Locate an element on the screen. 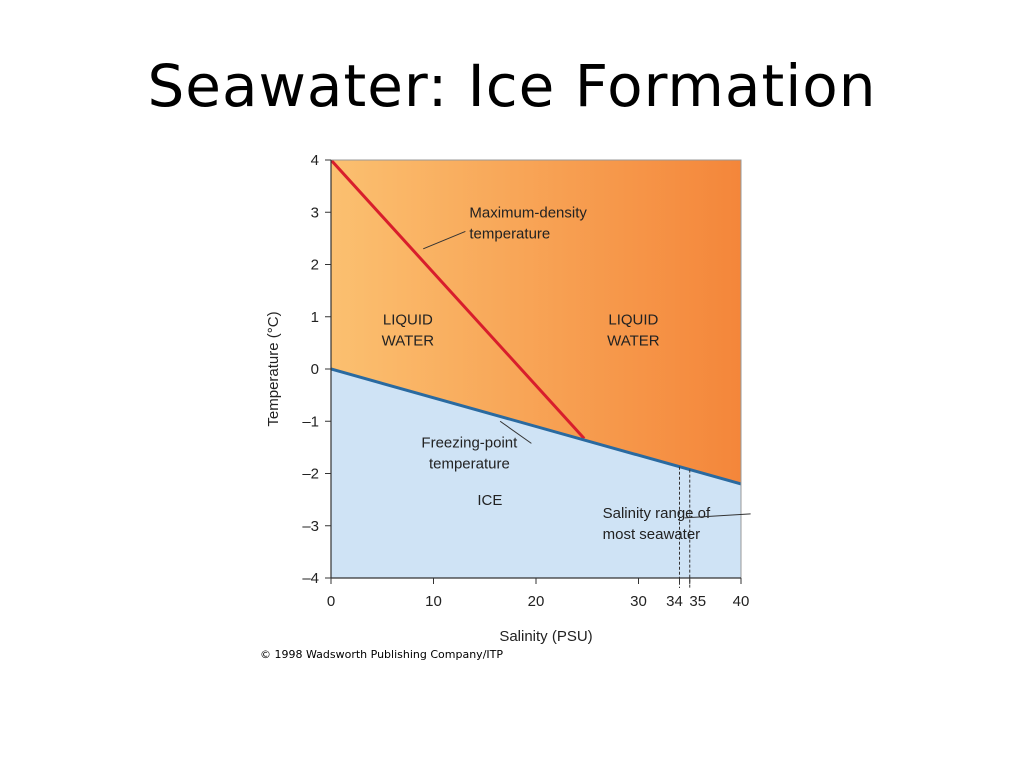  y-tick-label: 3 is located at coordinates (315, 212).